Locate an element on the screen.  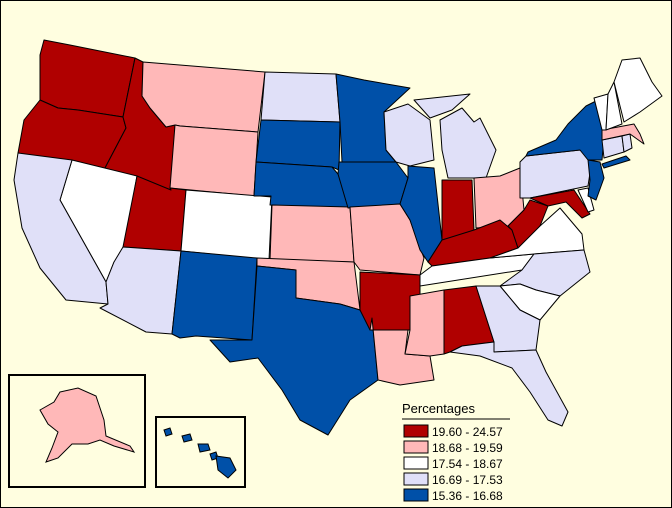
state-WA is located at coordinates (87, 78).